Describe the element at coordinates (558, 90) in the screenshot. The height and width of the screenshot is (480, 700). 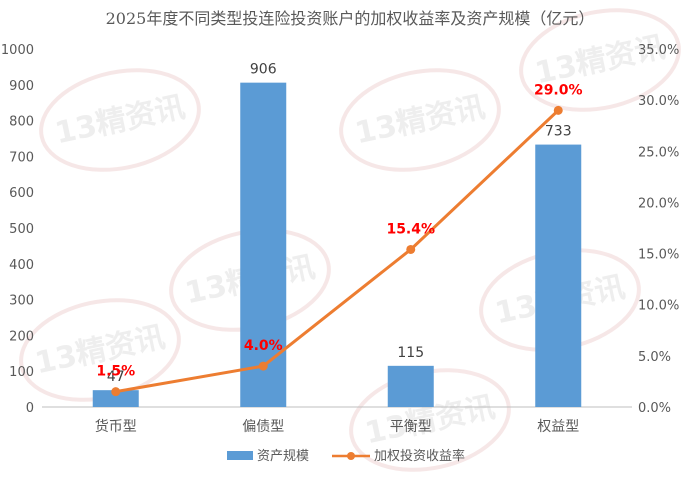
I see `line-value-label: 29.0%` at that location.